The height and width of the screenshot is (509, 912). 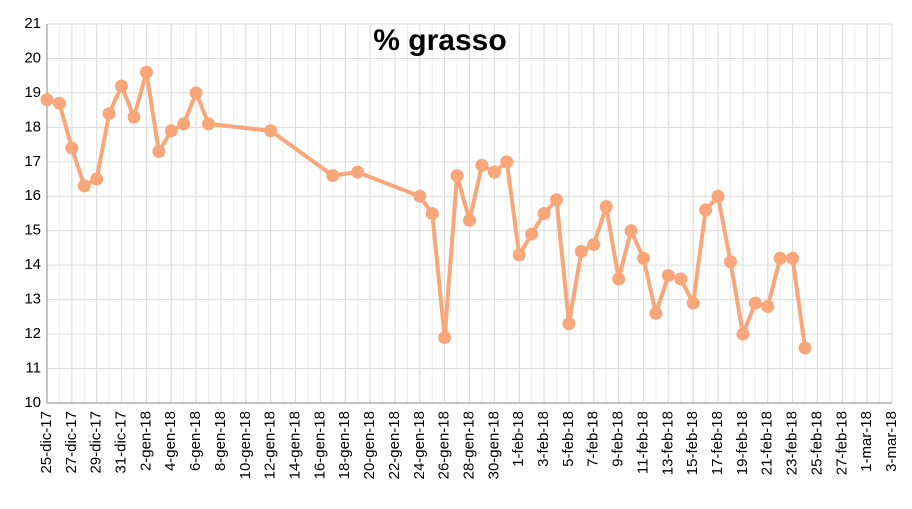 I want to click on y-tick-label: 17, so click(x=32, y=161).